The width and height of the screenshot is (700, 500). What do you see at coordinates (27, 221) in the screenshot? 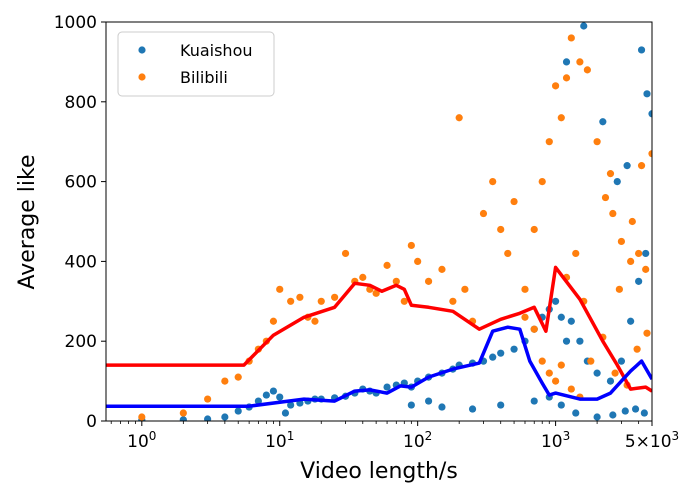
I see `y-axis-title: Average like` at bounding box center [27, 221].